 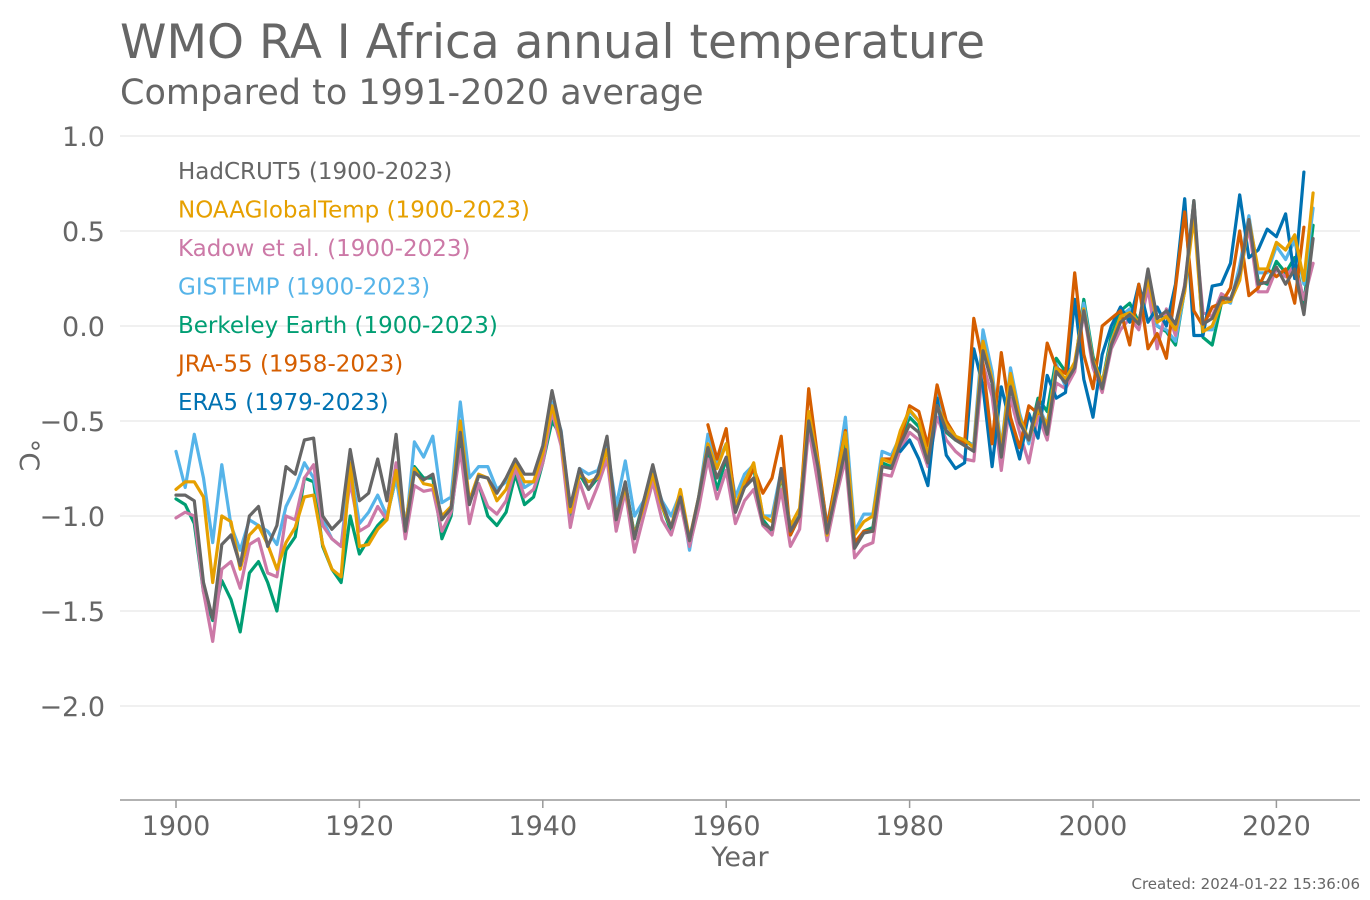 I want to click on y-tick-label: 0.0, so click(x=83, y=327).